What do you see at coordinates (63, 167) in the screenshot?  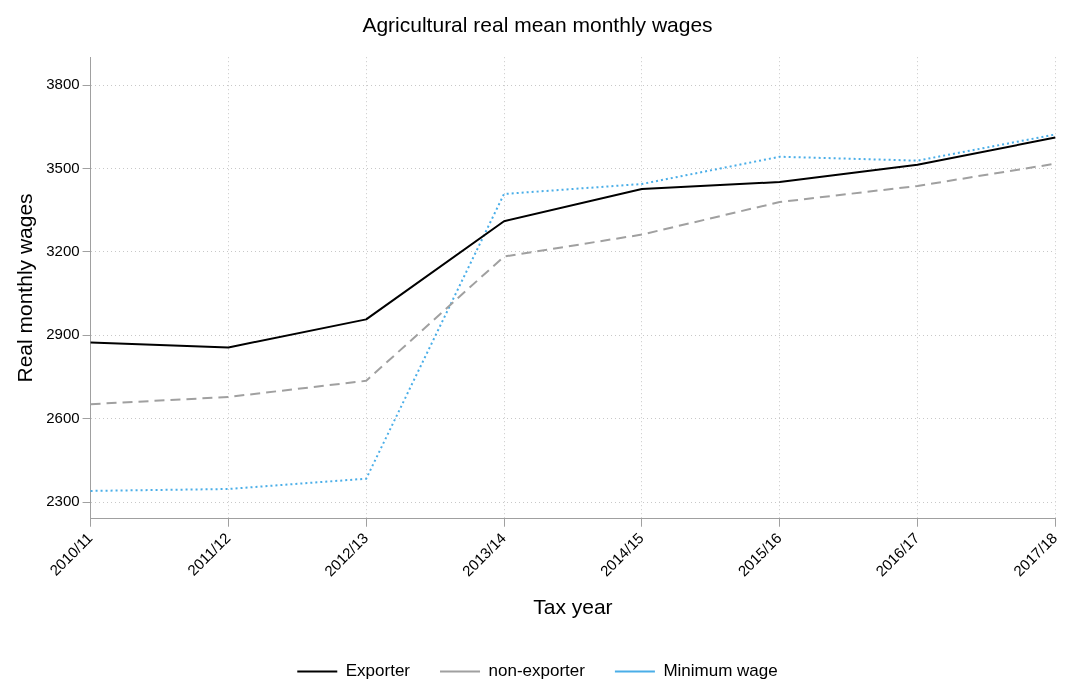 I see `y-tick-label: 3500` at bounding box center [63, 167].